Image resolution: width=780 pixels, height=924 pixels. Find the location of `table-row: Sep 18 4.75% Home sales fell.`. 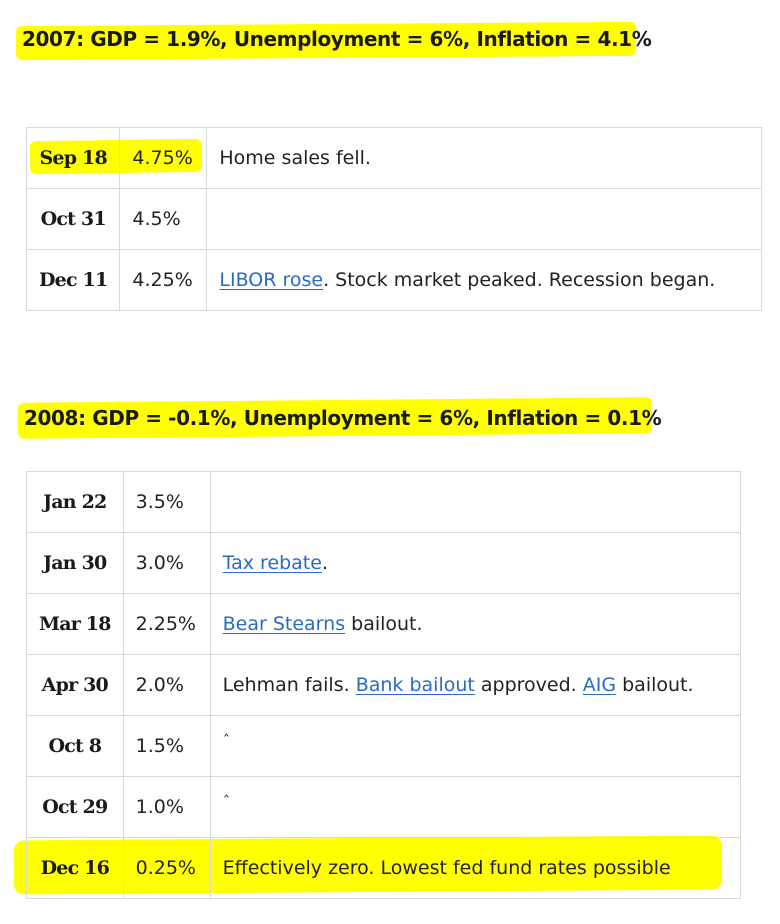

table-row: Sep 18 4.75% Home sales fell. is located at coordinates (393, 158).